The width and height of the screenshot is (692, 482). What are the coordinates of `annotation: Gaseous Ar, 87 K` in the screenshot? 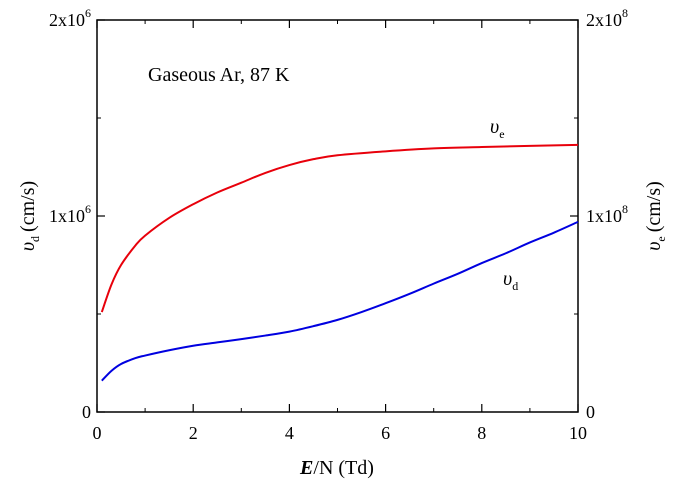 It's located at (219, 75).